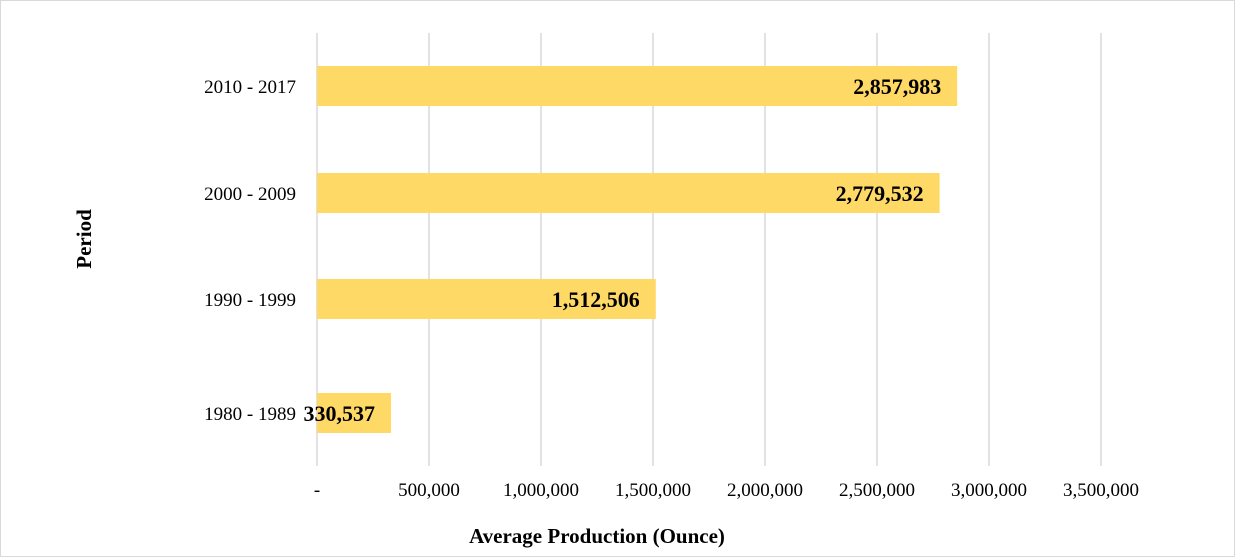  What do you see at coordinates (1101, 490) in the screenshot?
I see `x-tick-label: 3,500,000` at bounding box center [1101, 490].